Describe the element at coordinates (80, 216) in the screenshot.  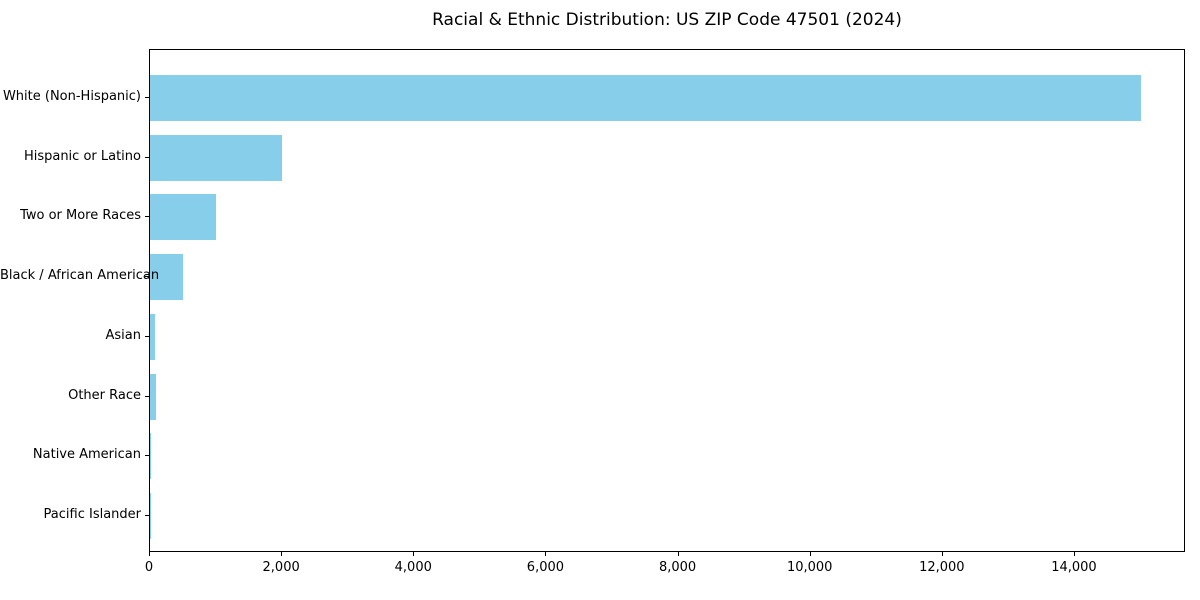
I see `y-tick-label: Two or More Races` at that location.